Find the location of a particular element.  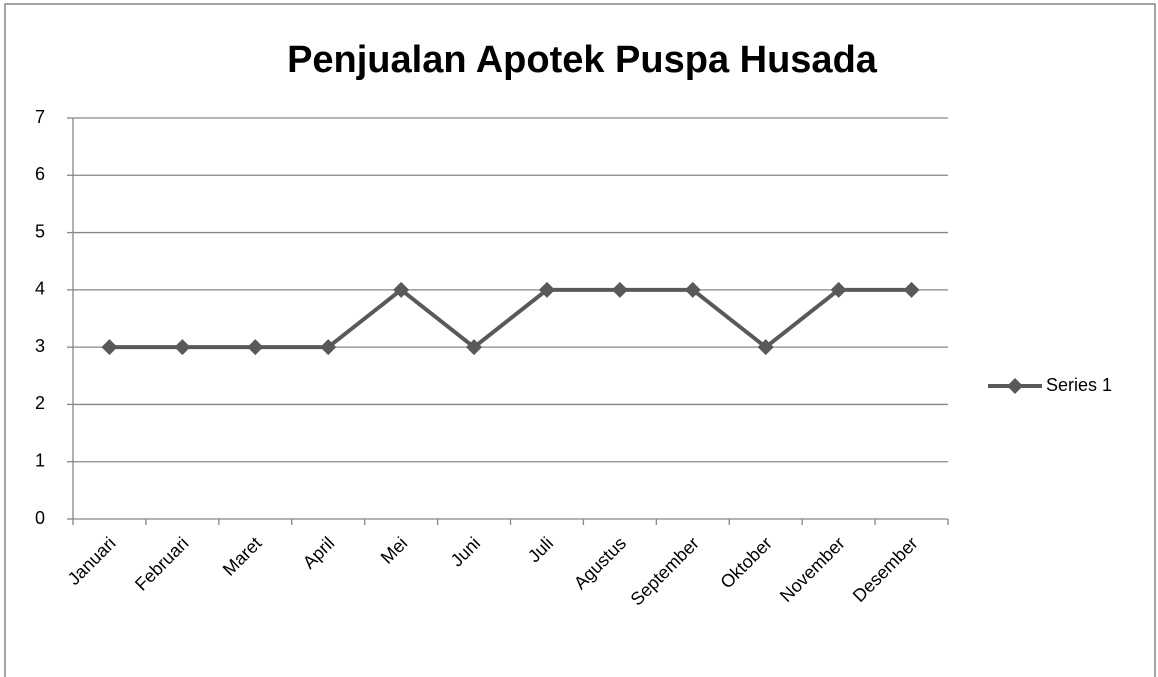

y-tick-label: 3 is located at coordinates (40, 346).